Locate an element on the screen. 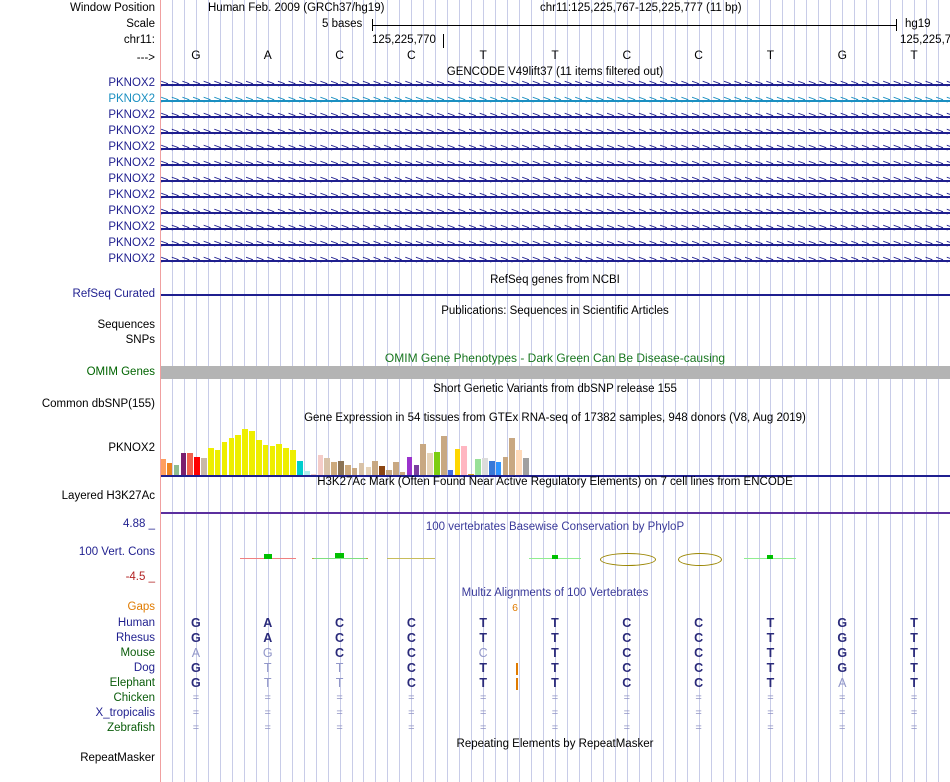  strand-arrow-label: ---> is located at coordinates (145, 58).